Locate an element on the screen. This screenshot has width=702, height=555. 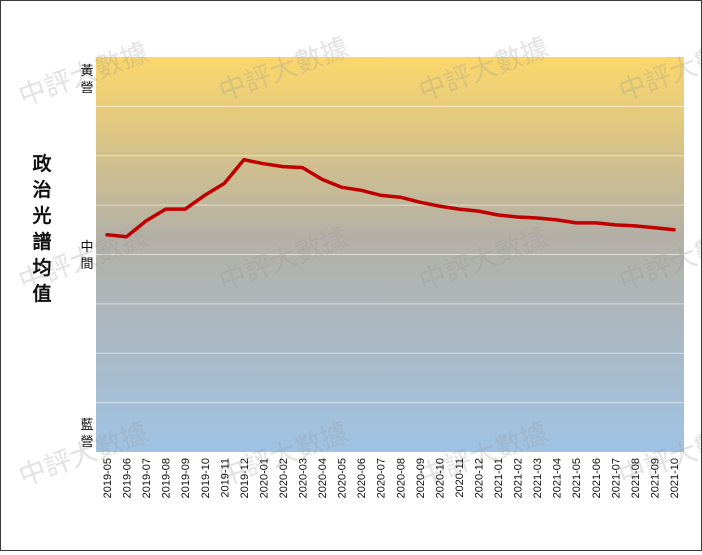
x-tick-label: 2019-07 is located at coordinates (147, 478).